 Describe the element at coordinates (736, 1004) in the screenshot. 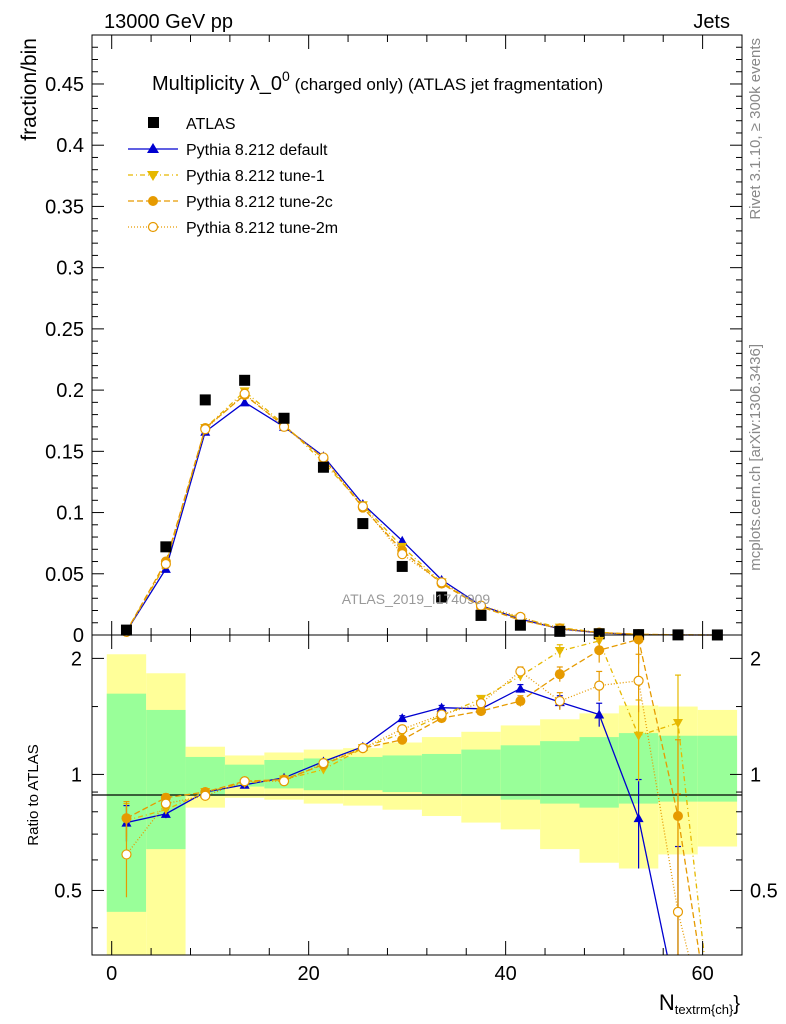

I see `x-axis-label-close: }` at that location.